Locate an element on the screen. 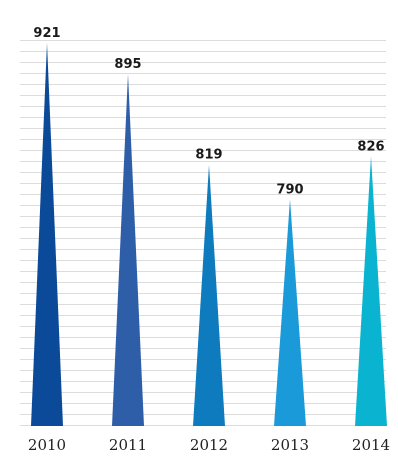 This screenshot has width=398, height=459. bar-2010 is located at coordinates (47, 234).